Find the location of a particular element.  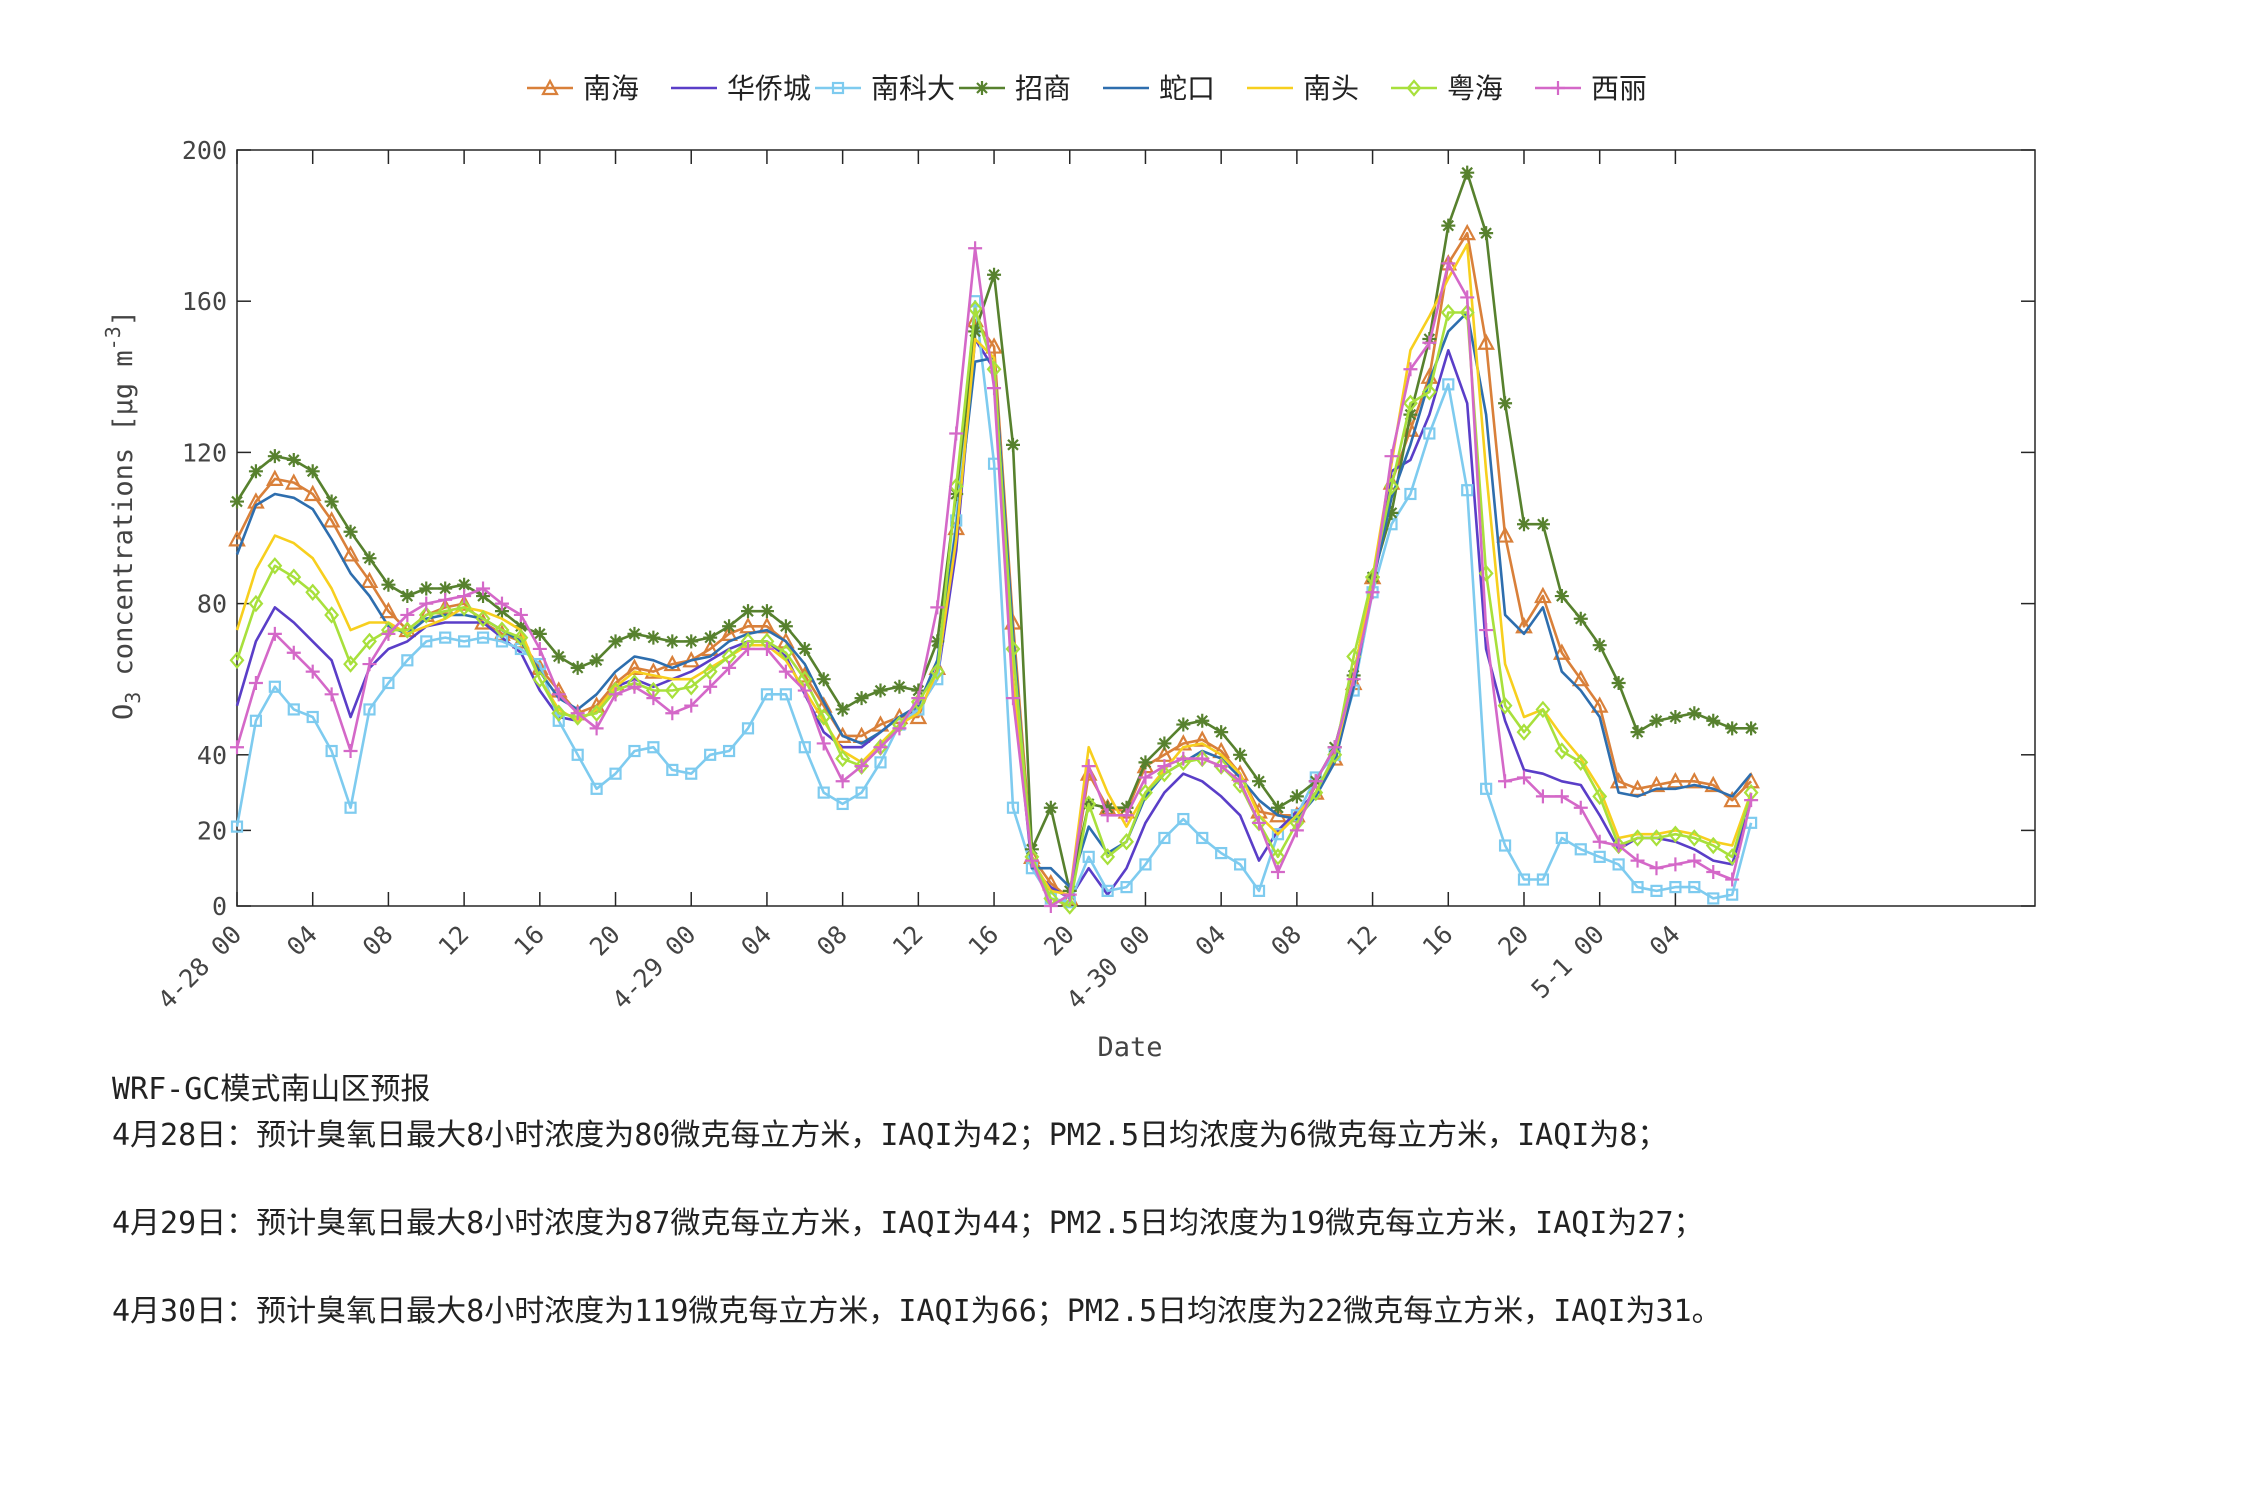

legend-item: 蛇口 is located at coordinates (1159, 88).